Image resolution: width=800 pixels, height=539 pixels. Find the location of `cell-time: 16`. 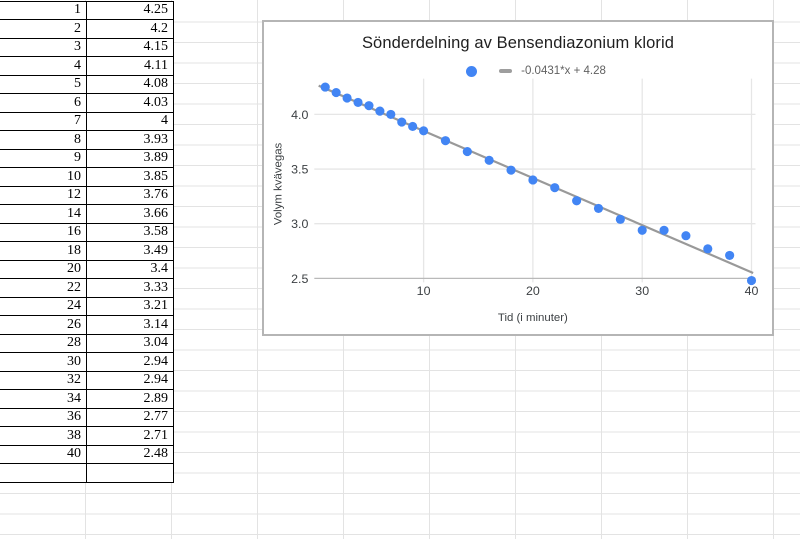

cell-time: 16 is located at coordinates (43, 232).